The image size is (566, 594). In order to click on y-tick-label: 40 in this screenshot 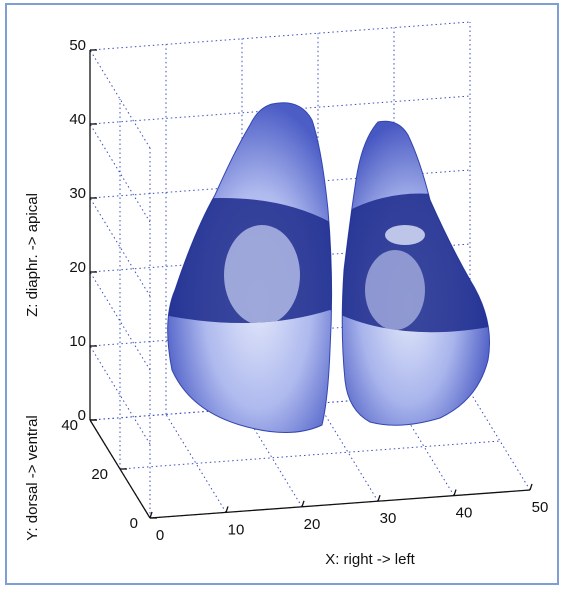, I will do `click(69, 425)`.